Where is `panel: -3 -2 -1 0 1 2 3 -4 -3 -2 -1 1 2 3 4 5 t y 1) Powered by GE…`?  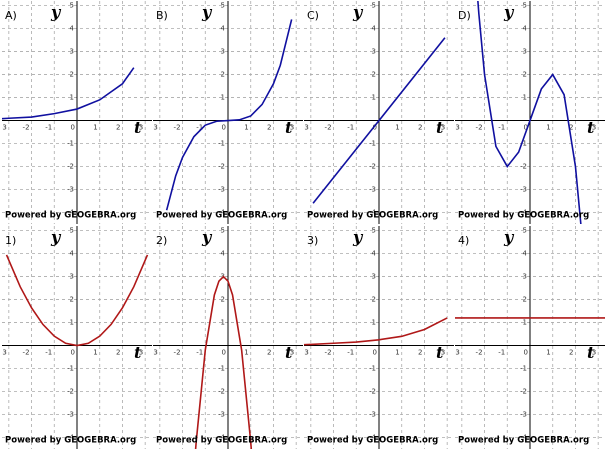
panel: -3 -2 -1 0 1 2 3 -4 -3 -2 -1 1 2 3 4 5 t y 1) Powered by GE… is located at coordinates (76, 337).